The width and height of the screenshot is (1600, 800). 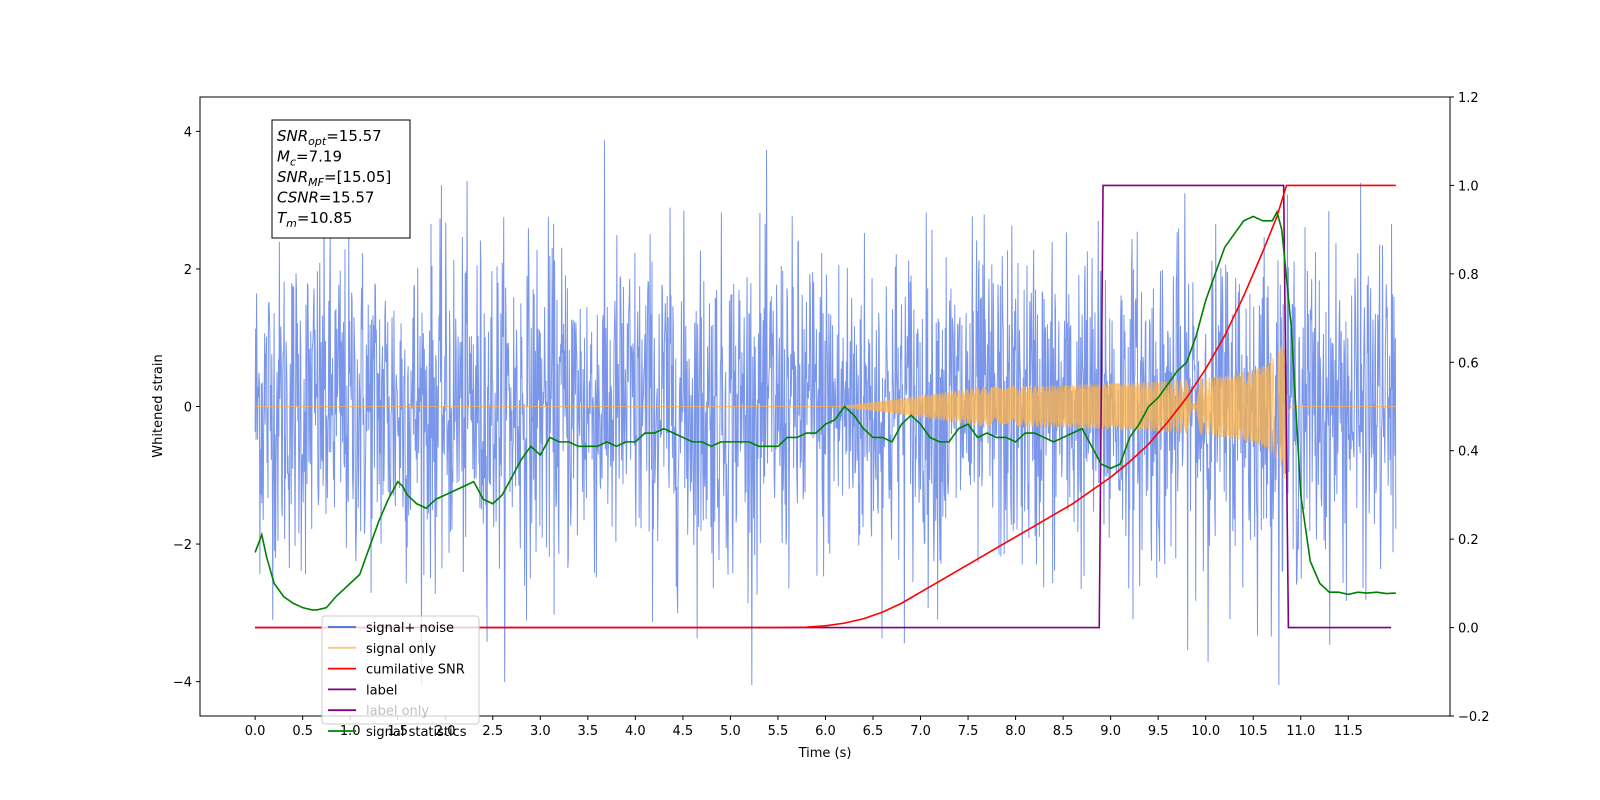 I want to click on y2-tick-label: 0.8, so click(x=1468, y=275).